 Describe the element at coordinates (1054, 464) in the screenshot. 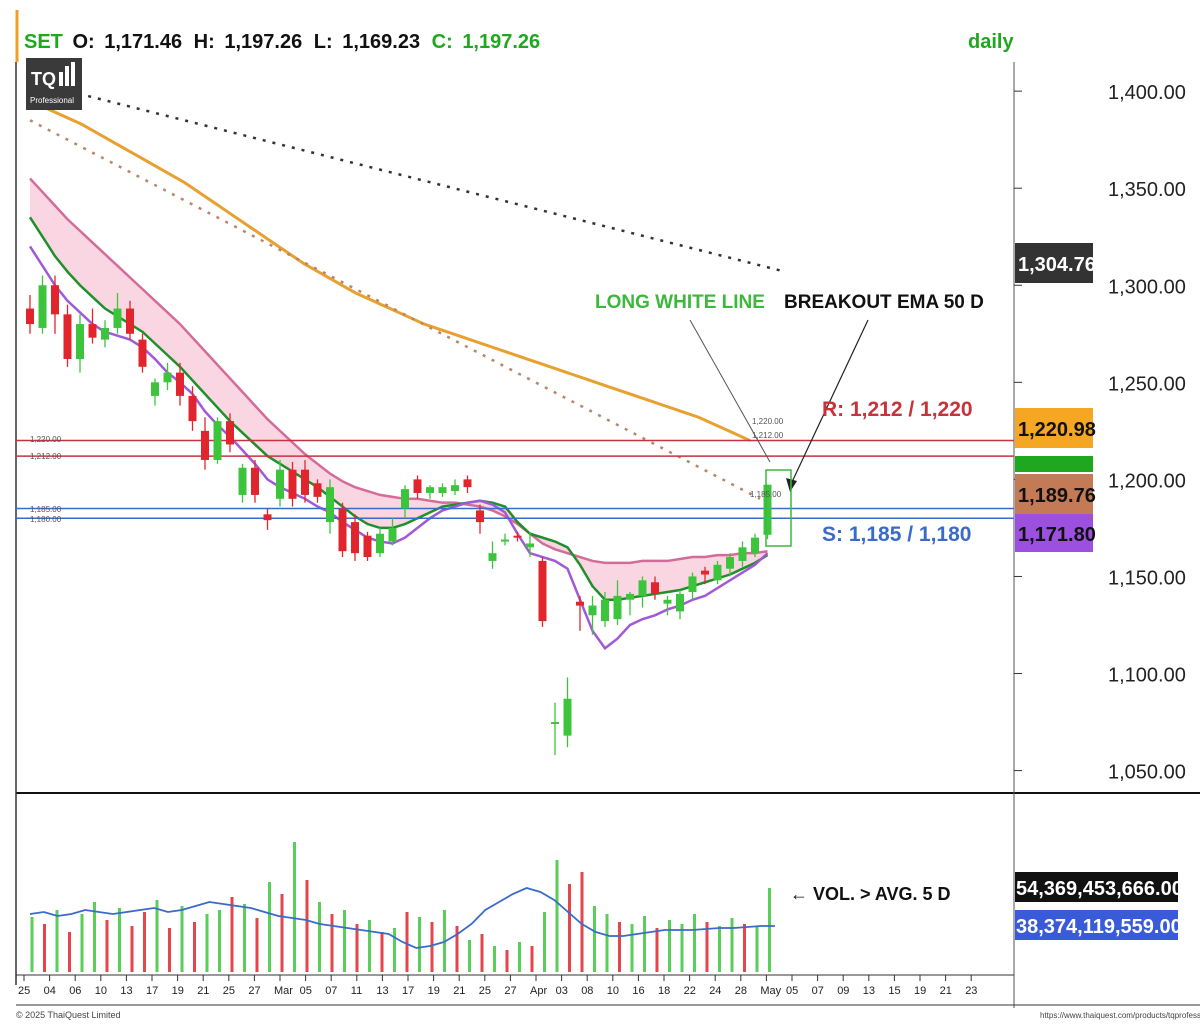

I see `price-tag` at that location.